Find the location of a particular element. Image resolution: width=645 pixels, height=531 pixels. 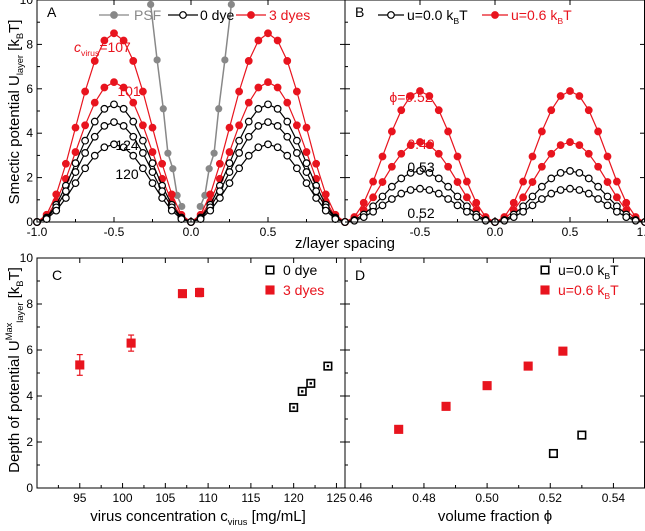

psf-series is located at coordinates (191, 105).